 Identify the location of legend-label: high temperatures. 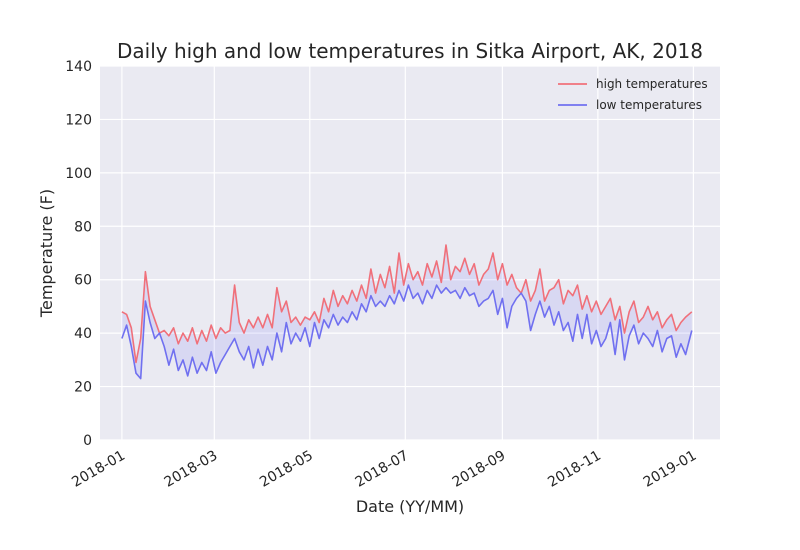
(652, 84).